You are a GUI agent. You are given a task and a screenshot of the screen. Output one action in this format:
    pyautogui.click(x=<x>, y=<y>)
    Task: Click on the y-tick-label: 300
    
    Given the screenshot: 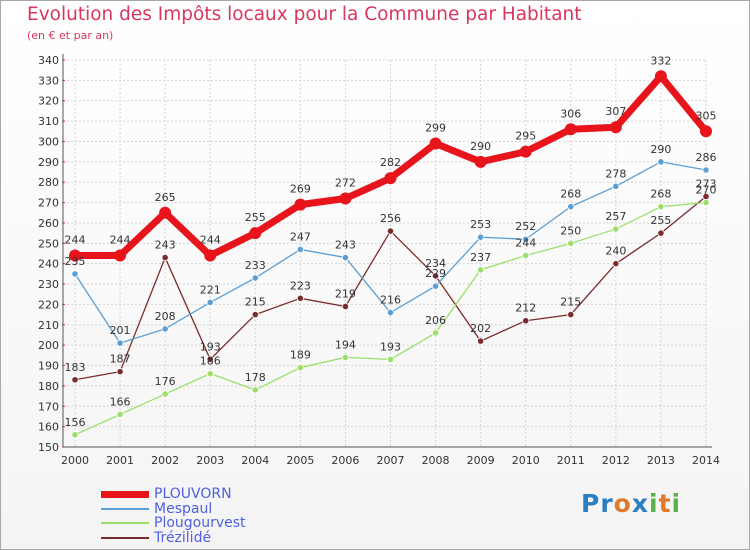 What is the action you would take?
    pyautogui.click(x=48, y=141)
    